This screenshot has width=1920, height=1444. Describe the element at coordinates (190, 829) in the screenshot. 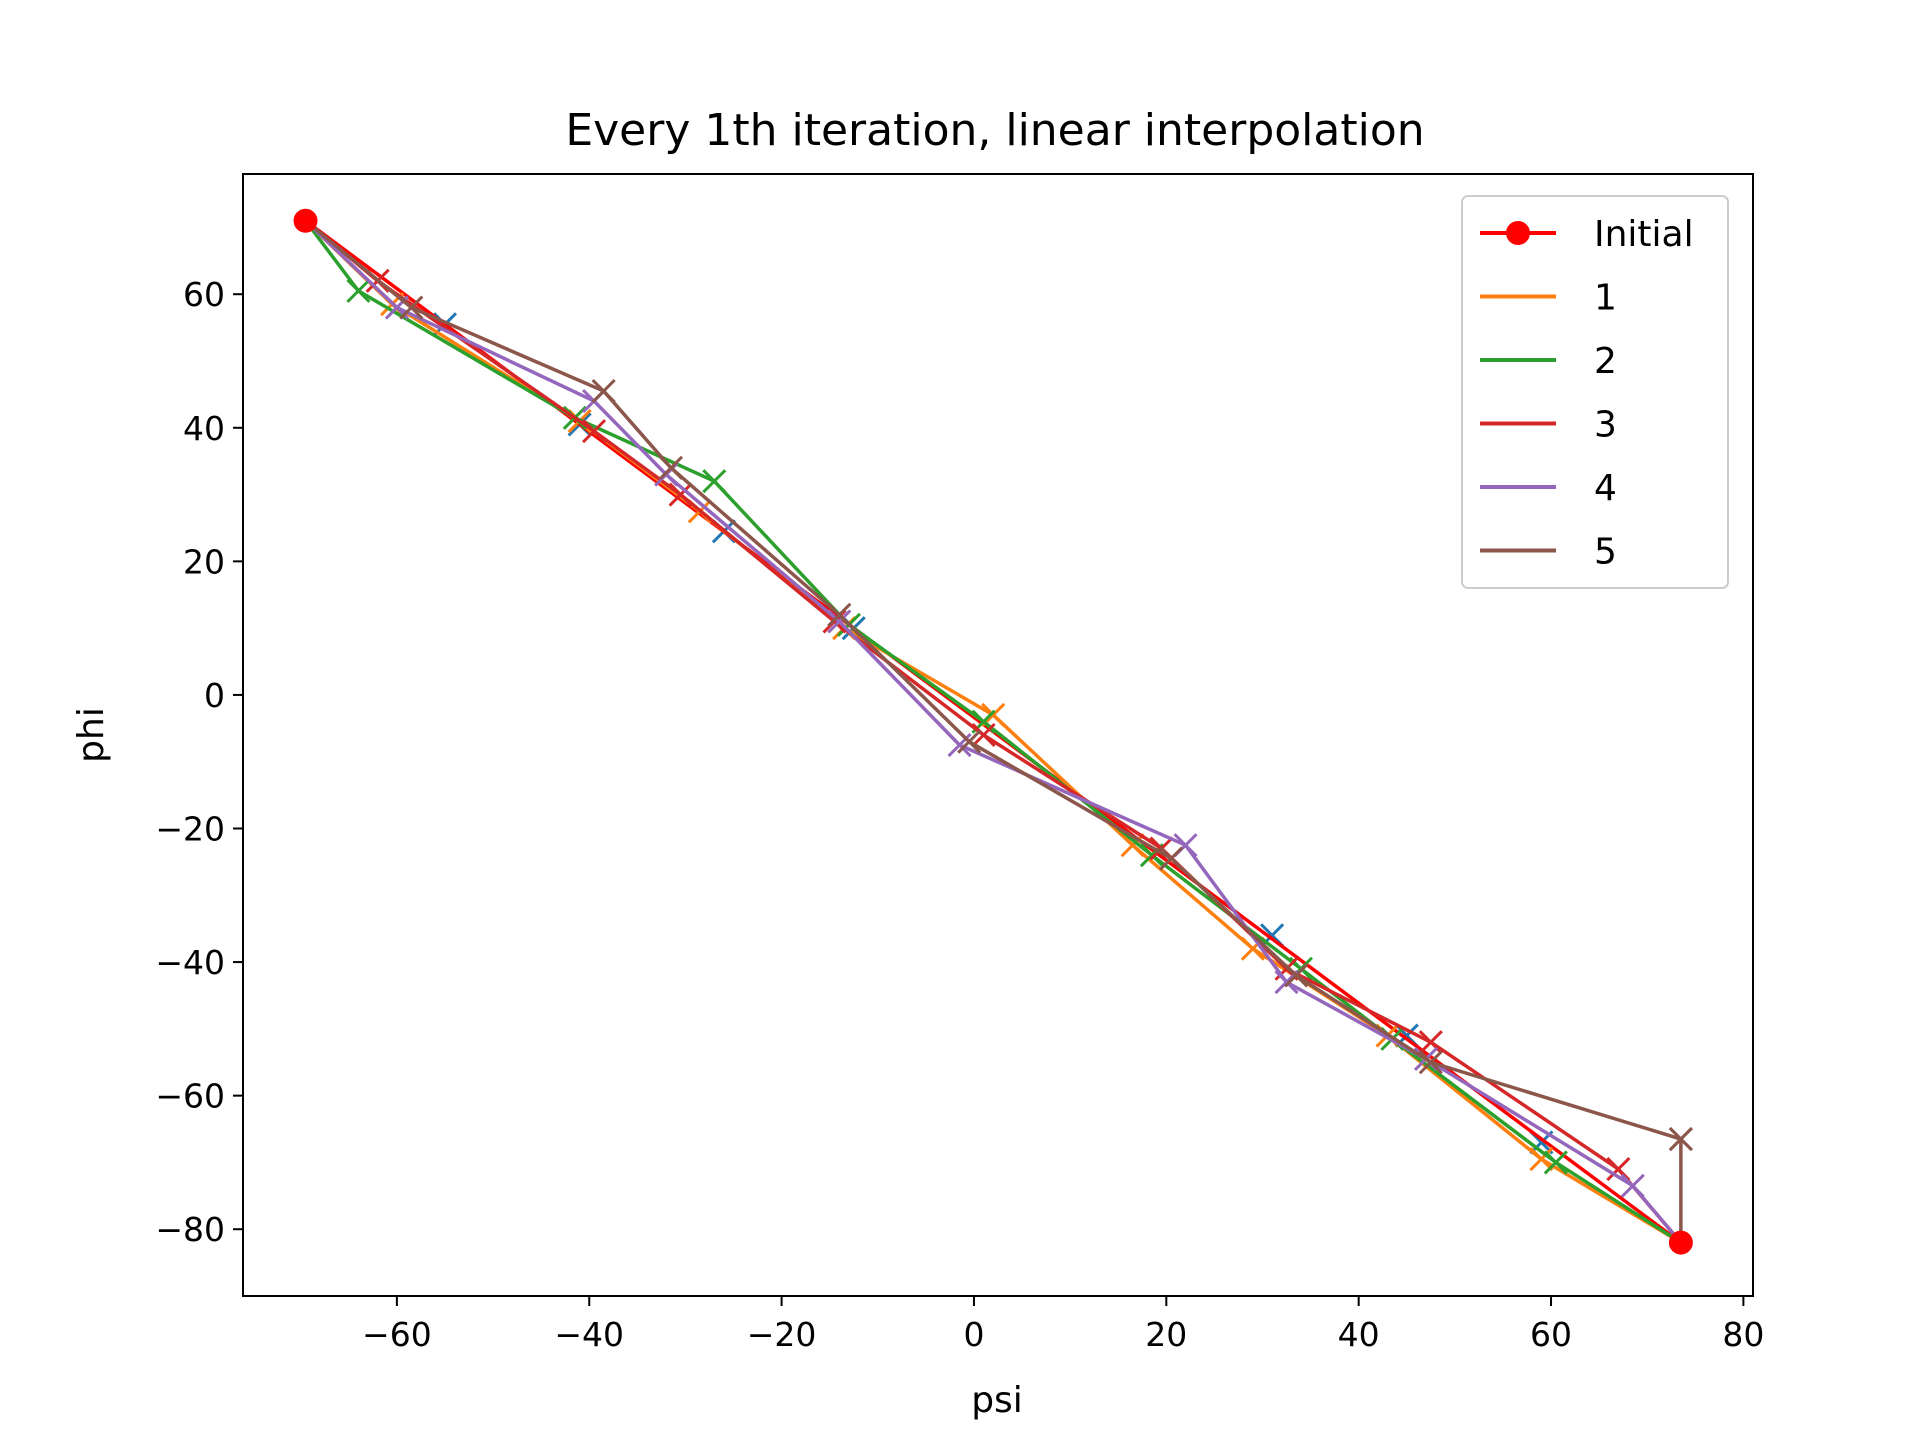

I see `y-tick-label: −20` at that location.